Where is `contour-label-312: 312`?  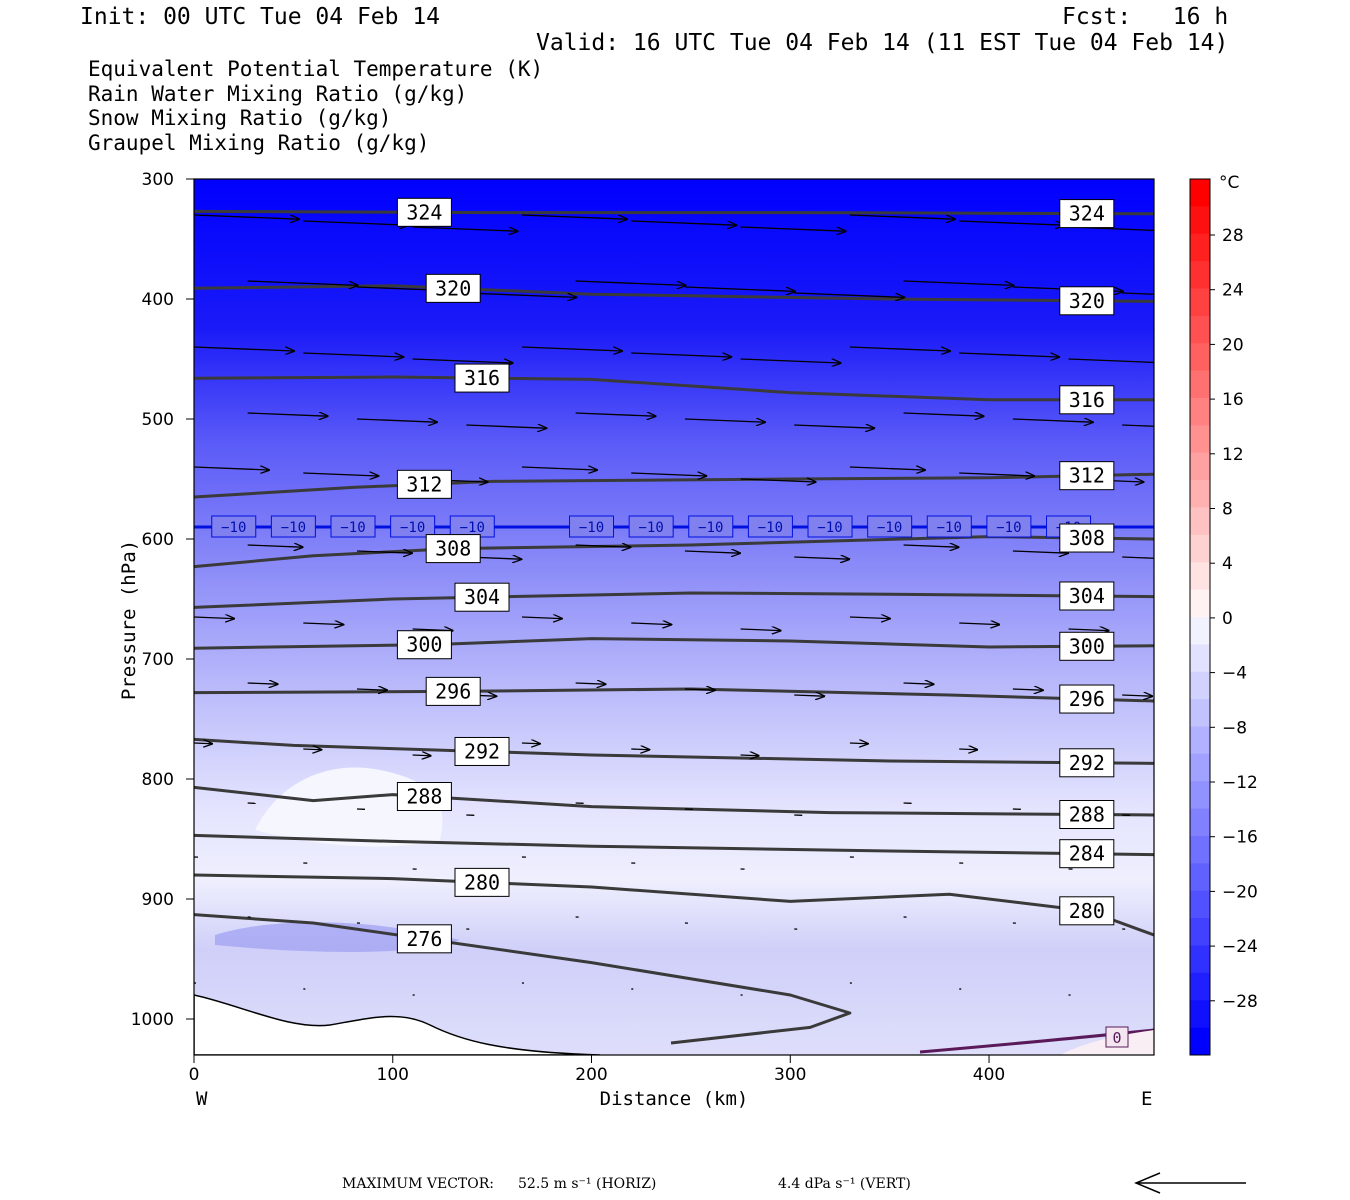 contour-label-312: 312 is located at coordinates (1087, 476).